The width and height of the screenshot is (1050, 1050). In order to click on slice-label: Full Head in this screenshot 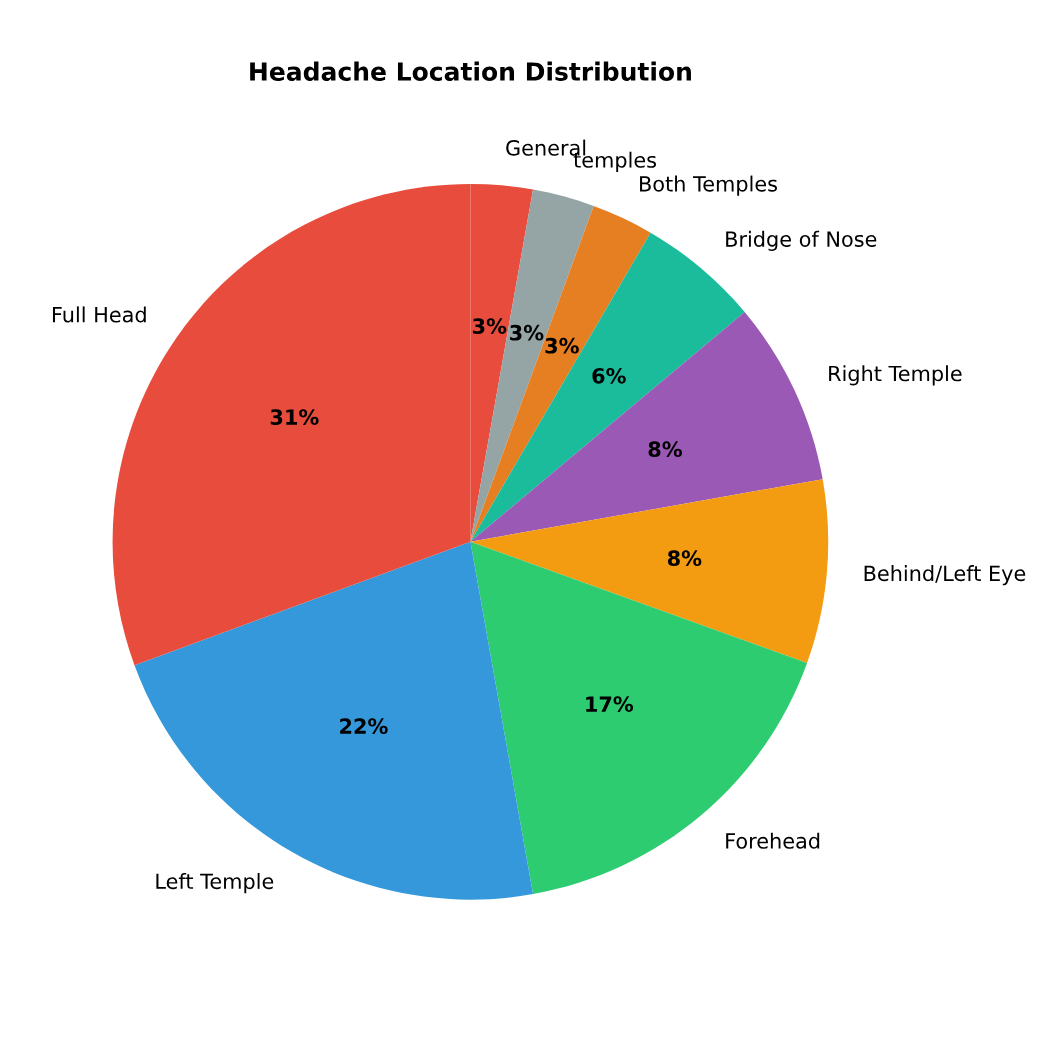, I will do `click(99, 314)`.